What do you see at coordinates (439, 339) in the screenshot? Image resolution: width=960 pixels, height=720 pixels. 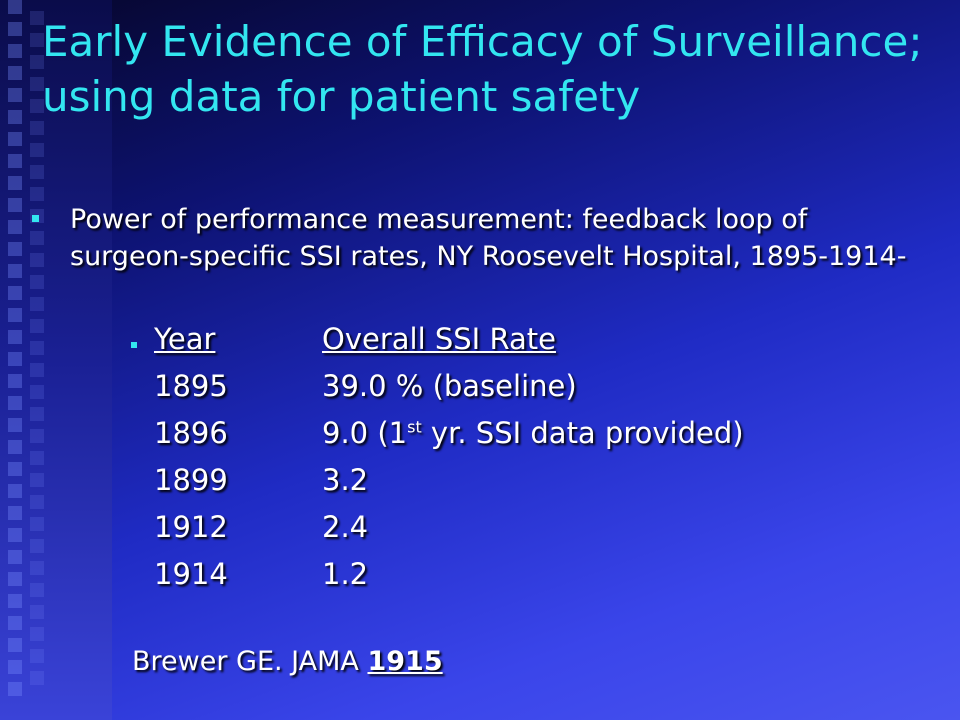 I see `header-rate: Overall SSI Rate` at bounding box center [439, 339].